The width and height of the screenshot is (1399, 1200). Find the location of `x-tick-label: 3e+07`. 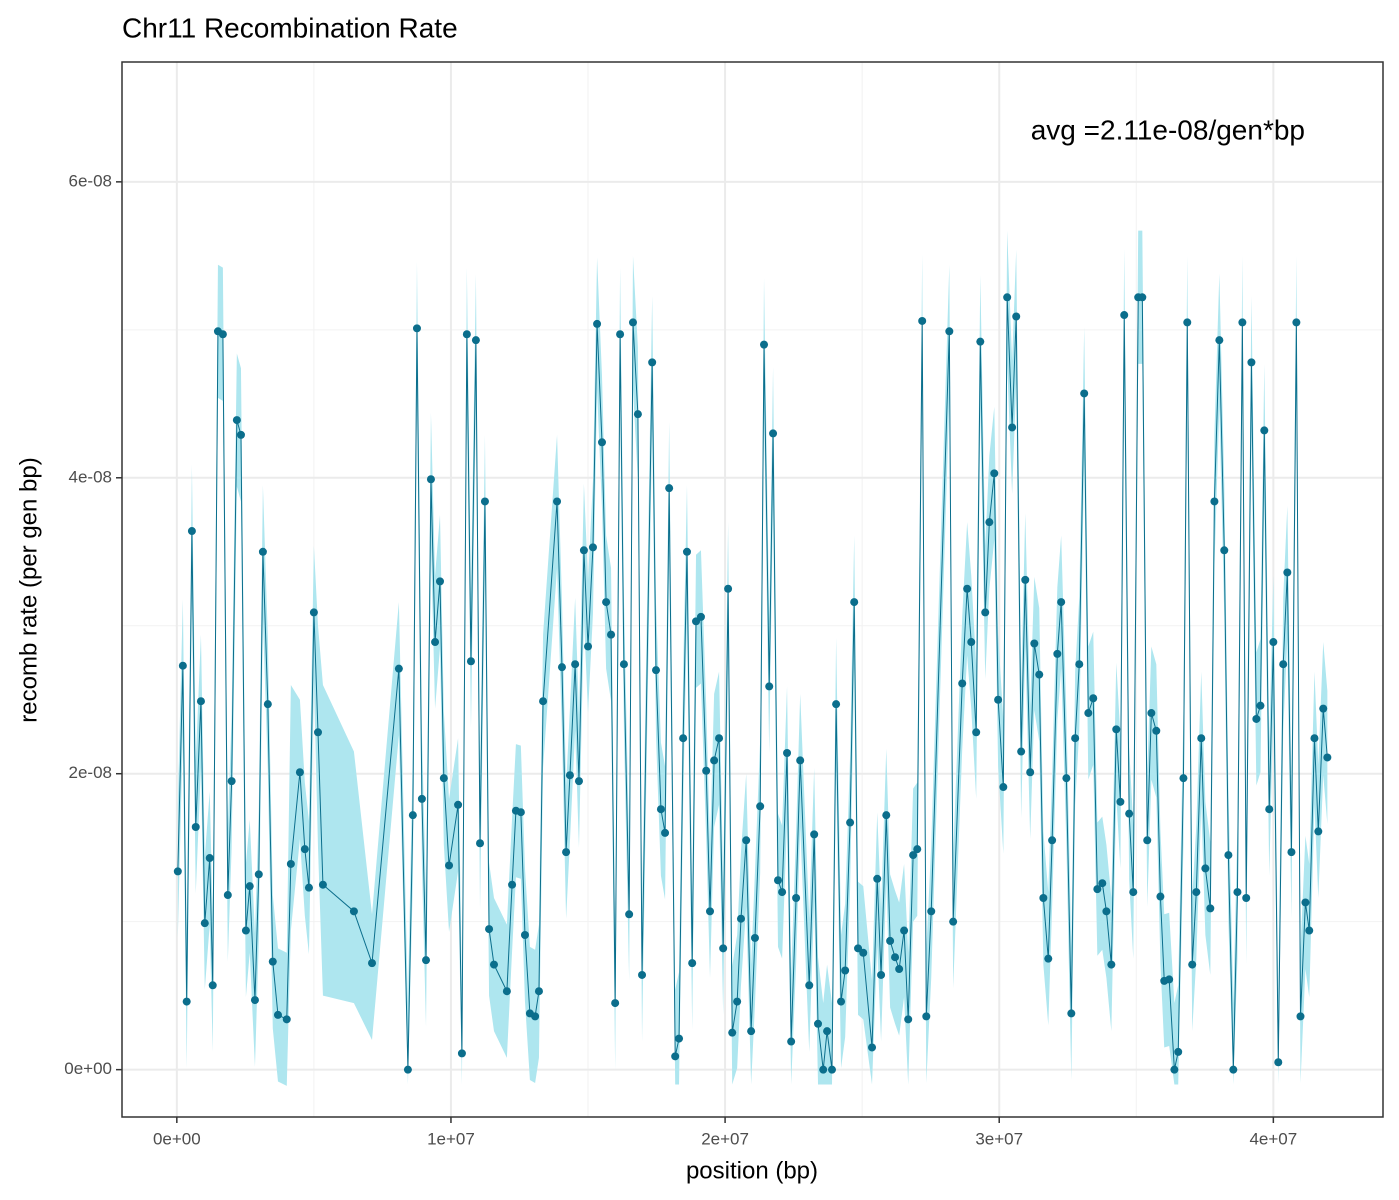

x-tick-label: 3e+07 is located at coordinates (999, 1138).